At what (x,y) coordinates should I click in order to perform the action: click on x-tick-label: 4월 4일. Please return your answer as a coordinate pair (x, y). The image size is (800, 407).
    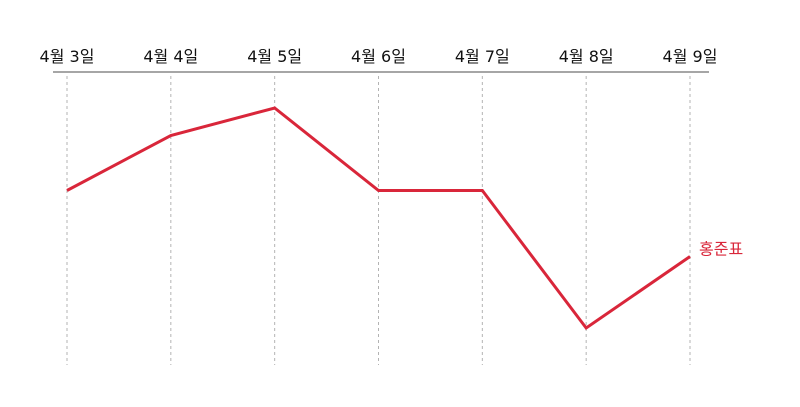
    Looking at the image, I should click on (170, 56).